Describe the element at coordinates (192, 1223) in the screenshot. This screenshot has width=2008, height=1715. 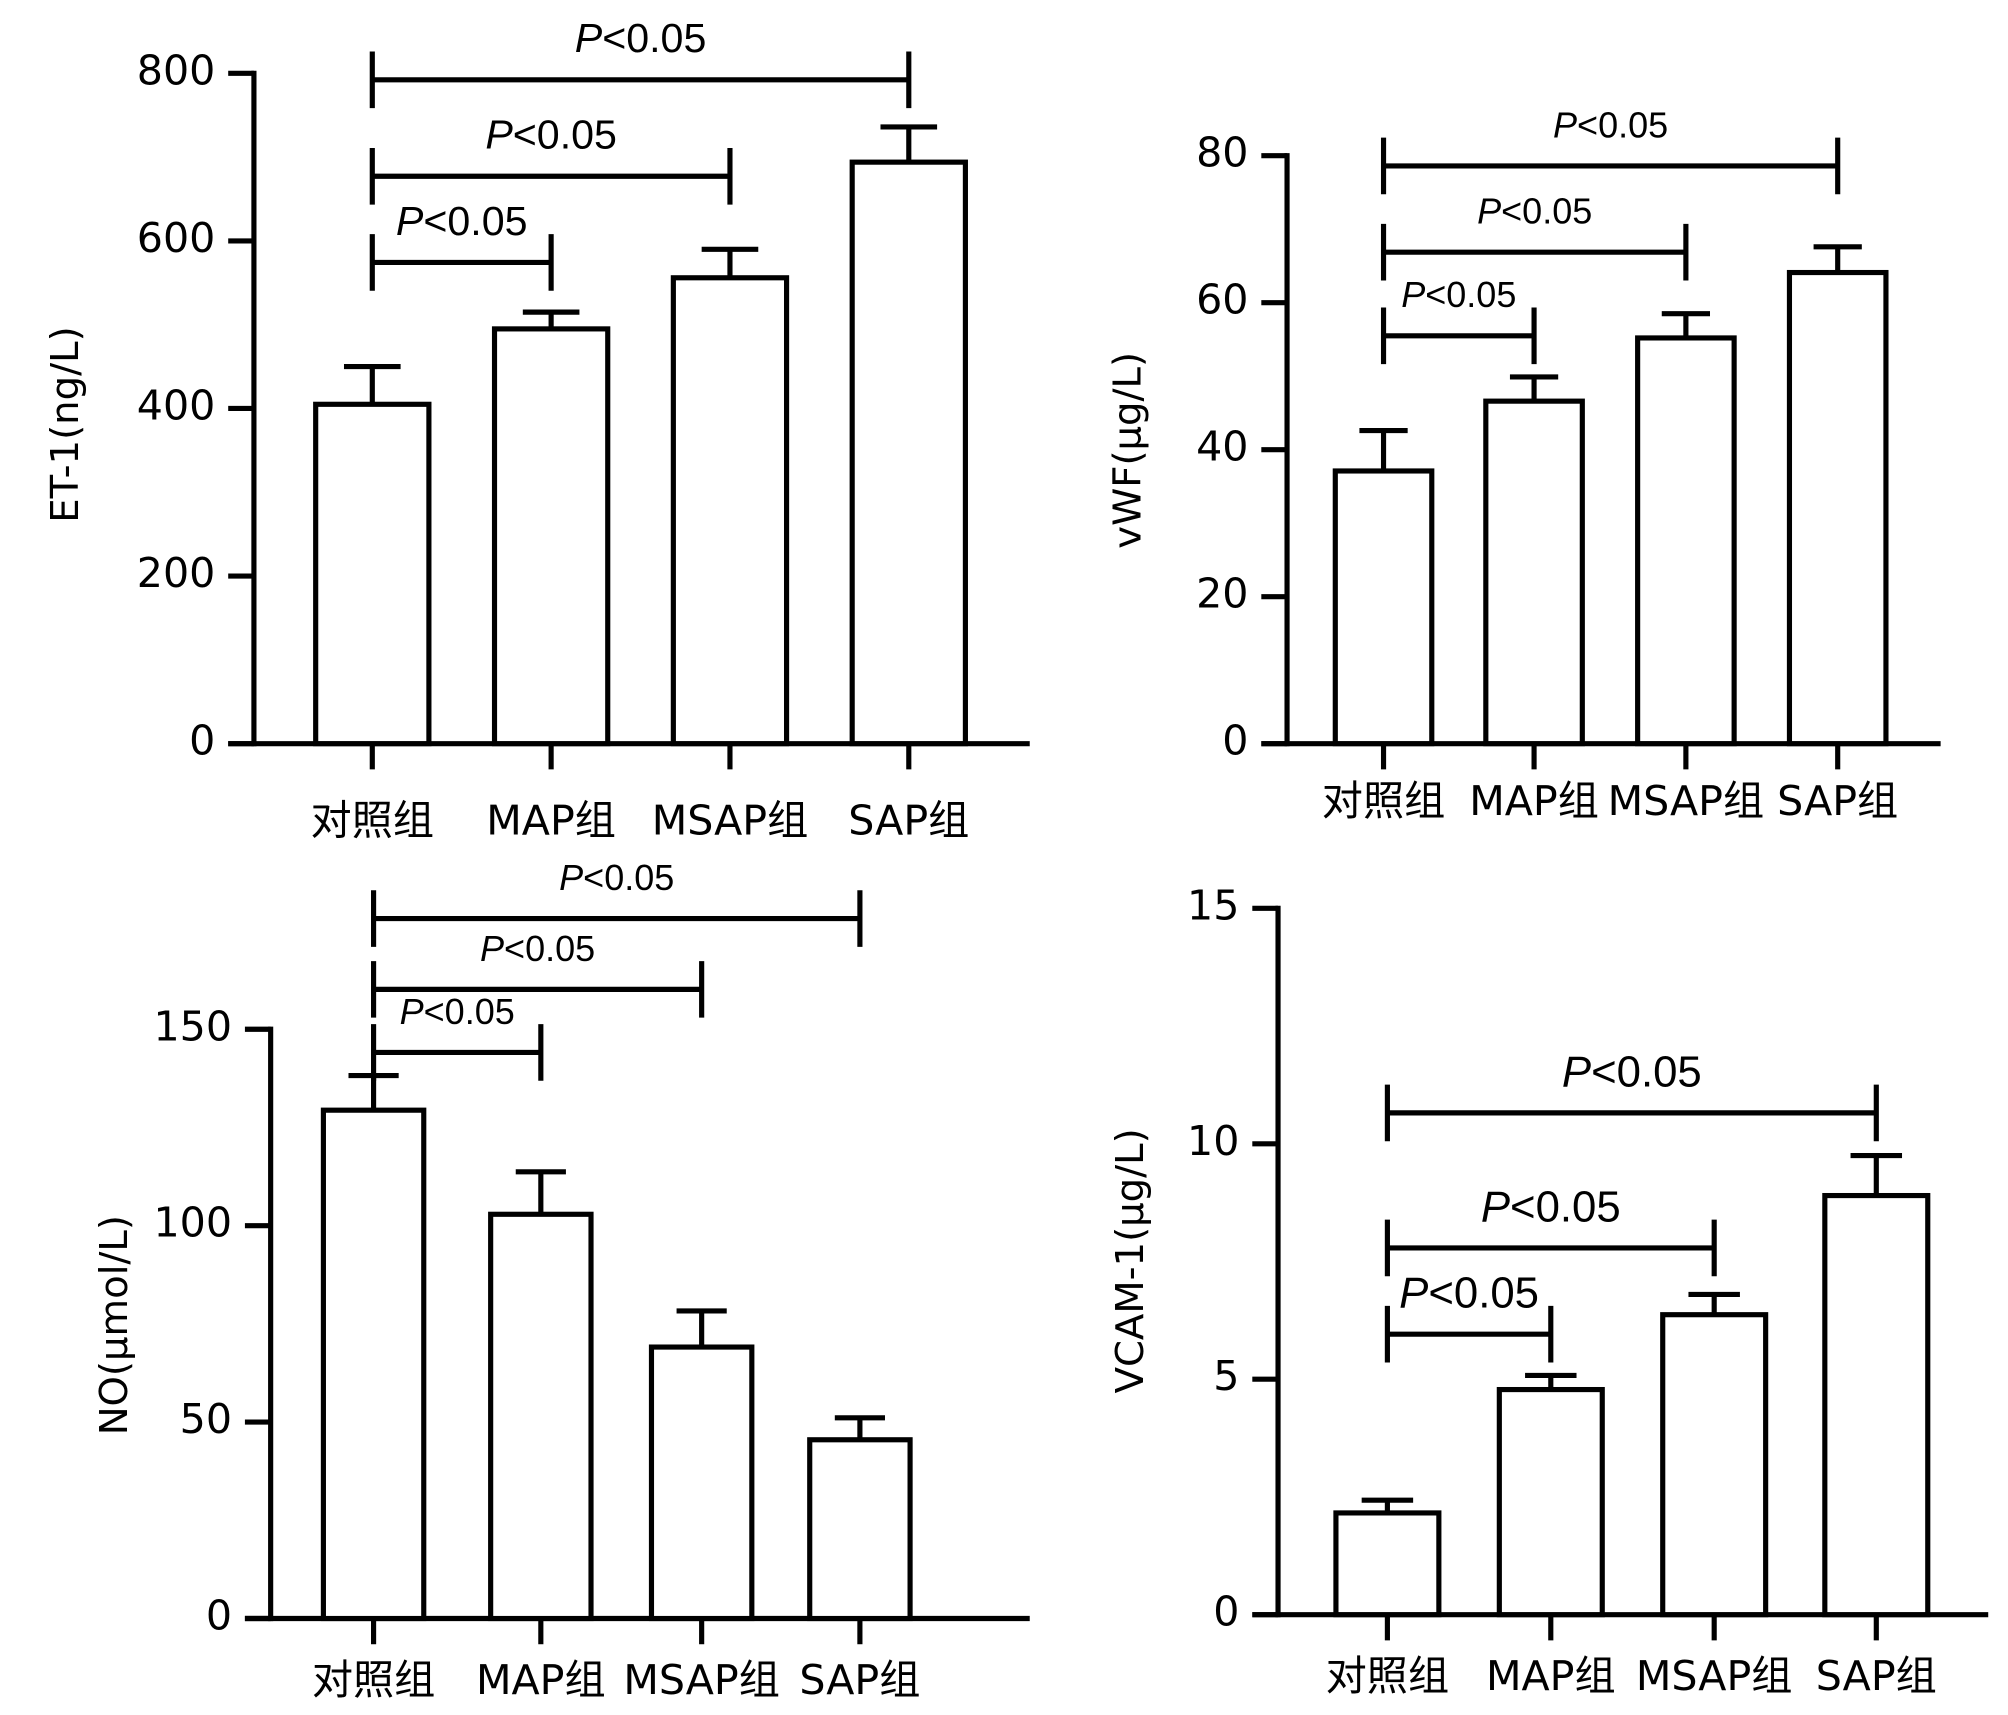
I see `y-tick-label: 100` at that location.